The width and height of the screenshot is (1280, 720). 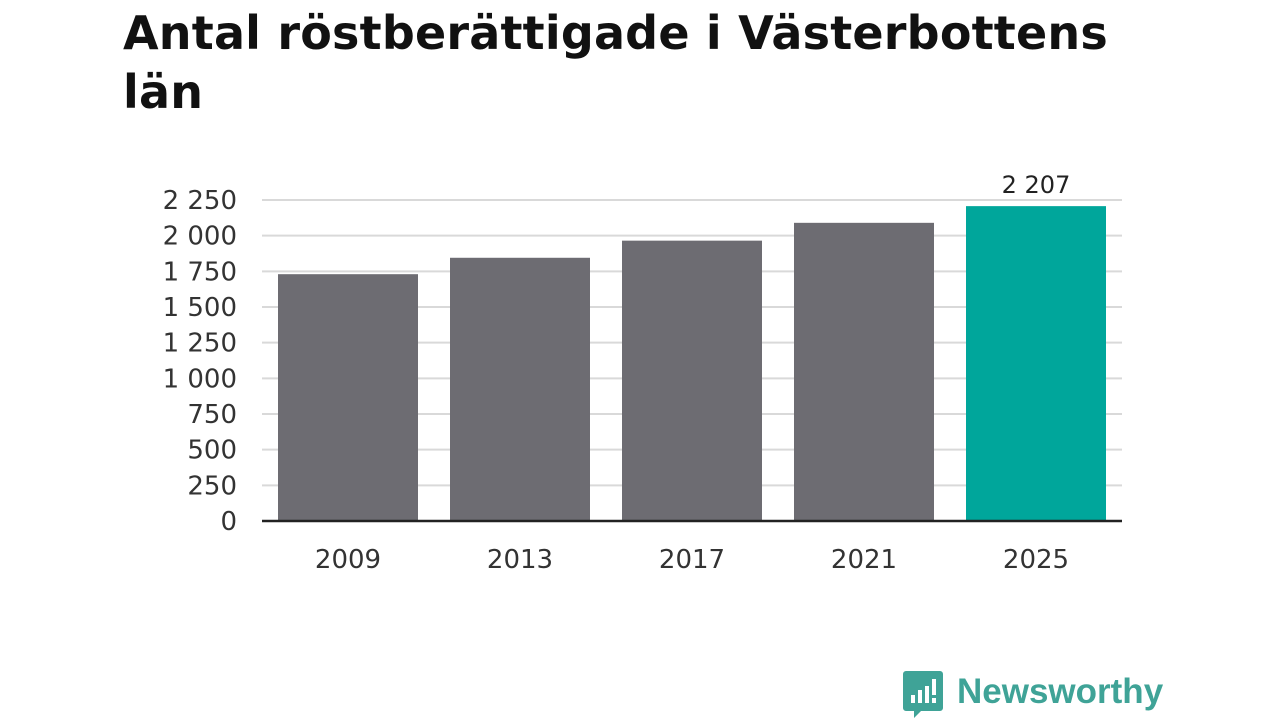 I want to click on y-tick-label: 2 250, so click(x=200, y=201).